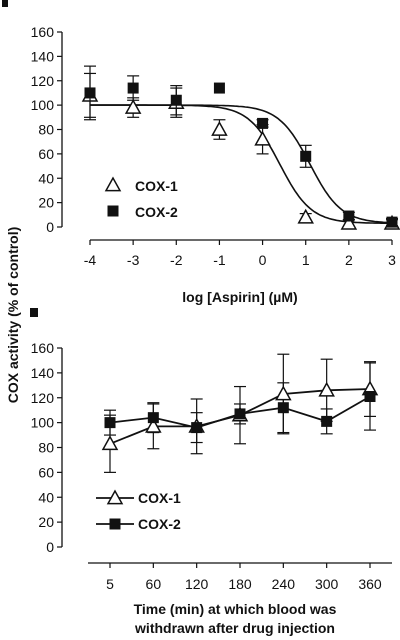  What do you see at coordinates (370, 584) in the screenshot?
I see `x-tick-label: 360` at bounding box center [370, 584].